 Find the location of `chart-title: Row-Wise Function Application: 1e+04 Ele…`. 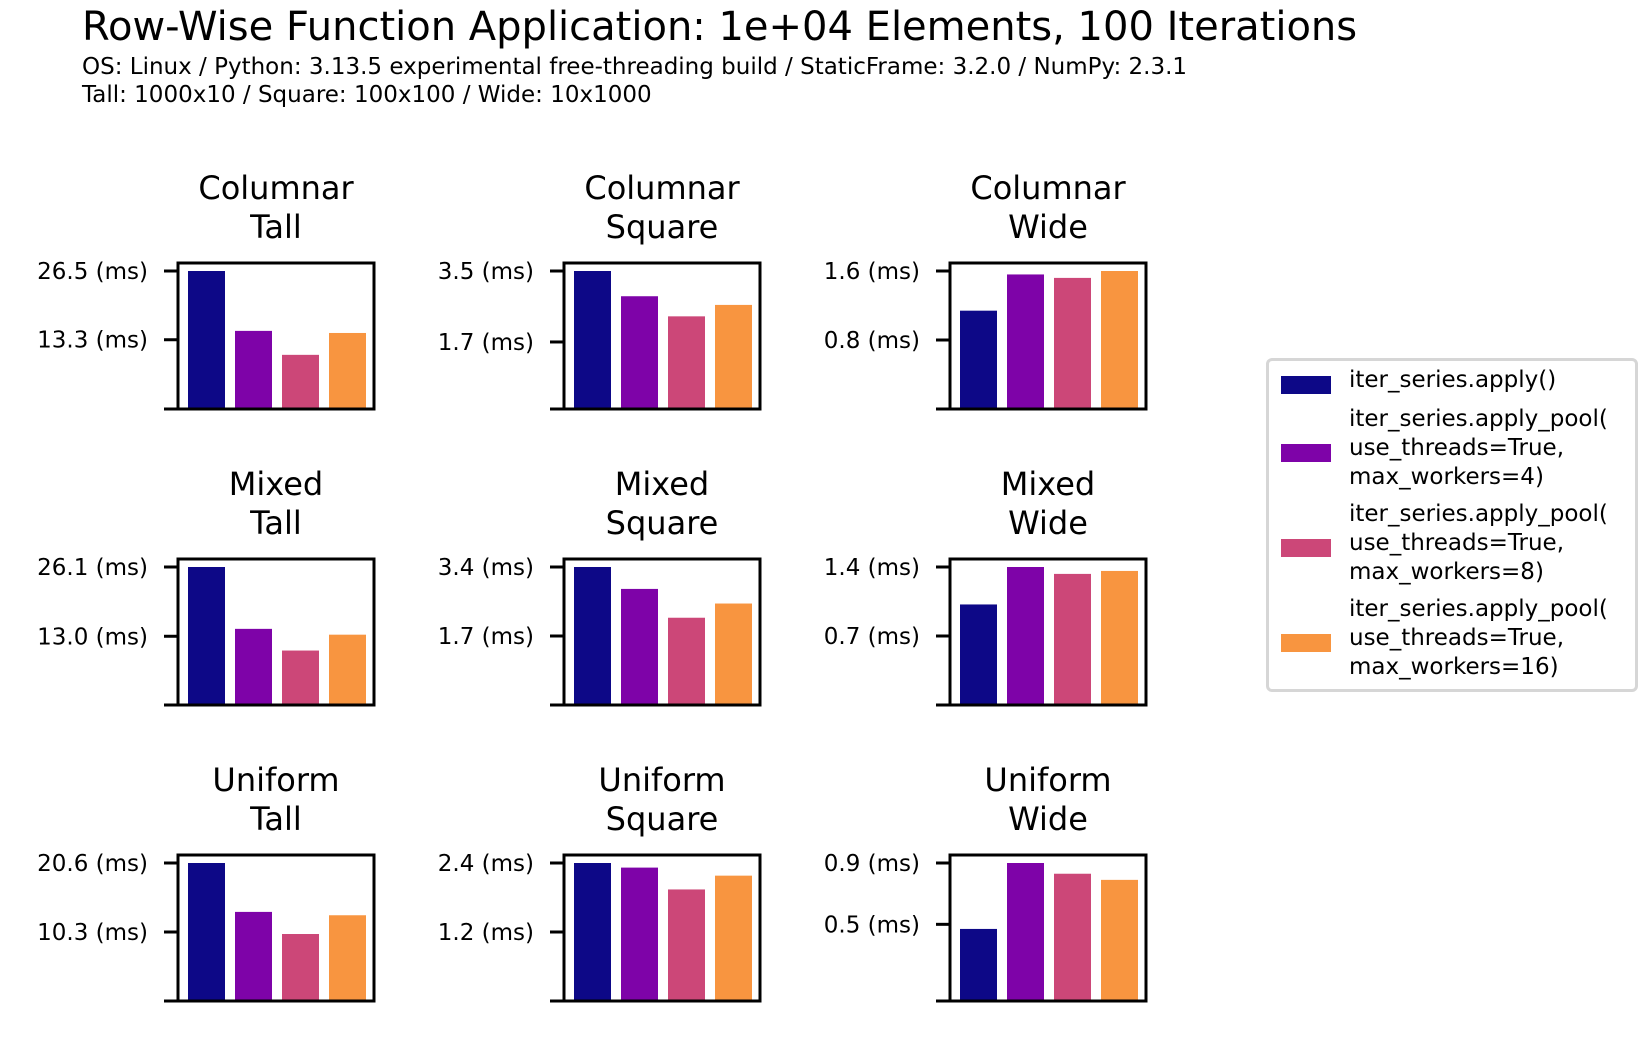

chart-title: Row-Wise Function Application: 1e+04 Ele… is located at coordinates (720, 27).